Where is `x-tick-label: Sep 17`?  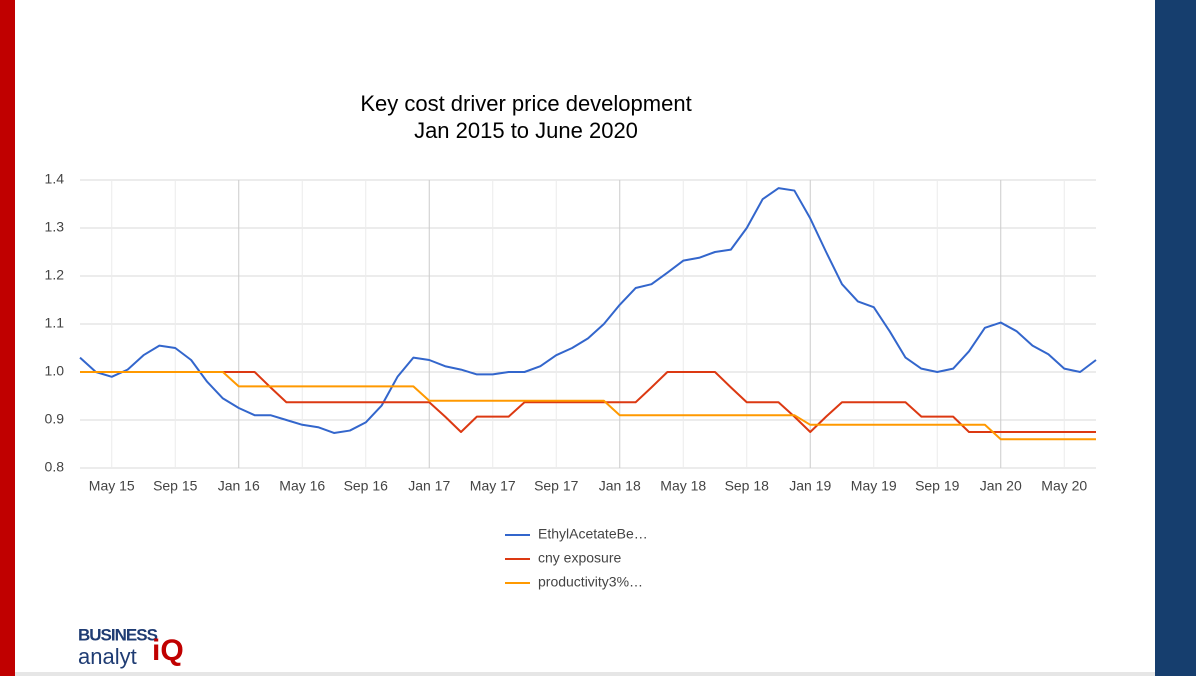 x-tick-label: Sep 17 is located at coordinates (556, 486).